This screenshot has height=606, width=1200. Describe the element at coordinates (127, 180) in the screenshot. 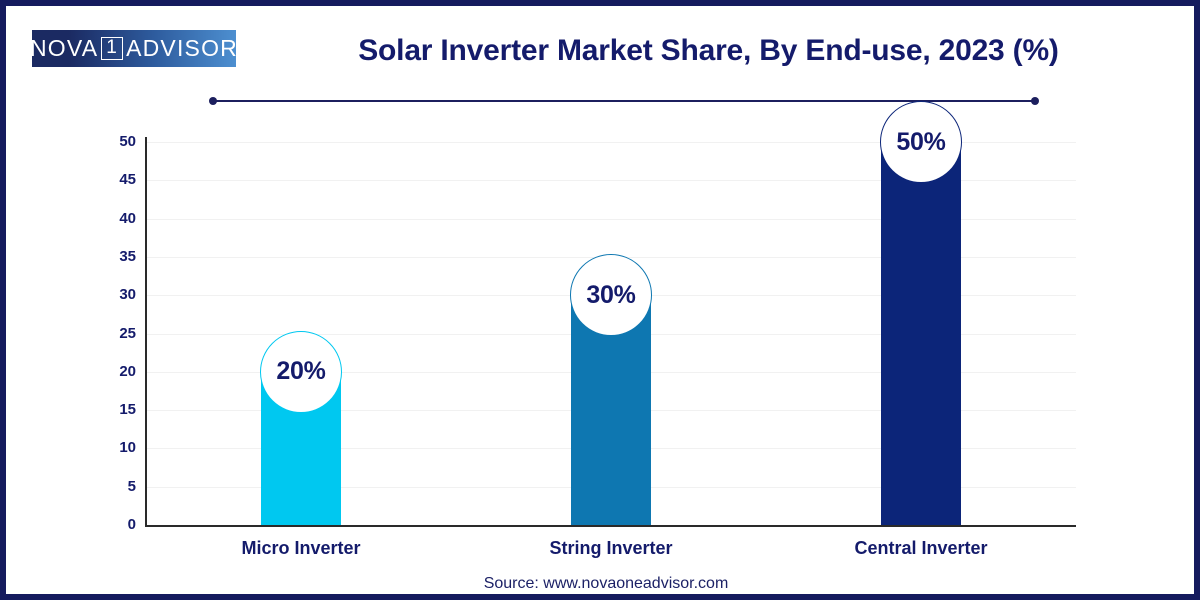

I see `y-axis-tick-label: 45` at that location.